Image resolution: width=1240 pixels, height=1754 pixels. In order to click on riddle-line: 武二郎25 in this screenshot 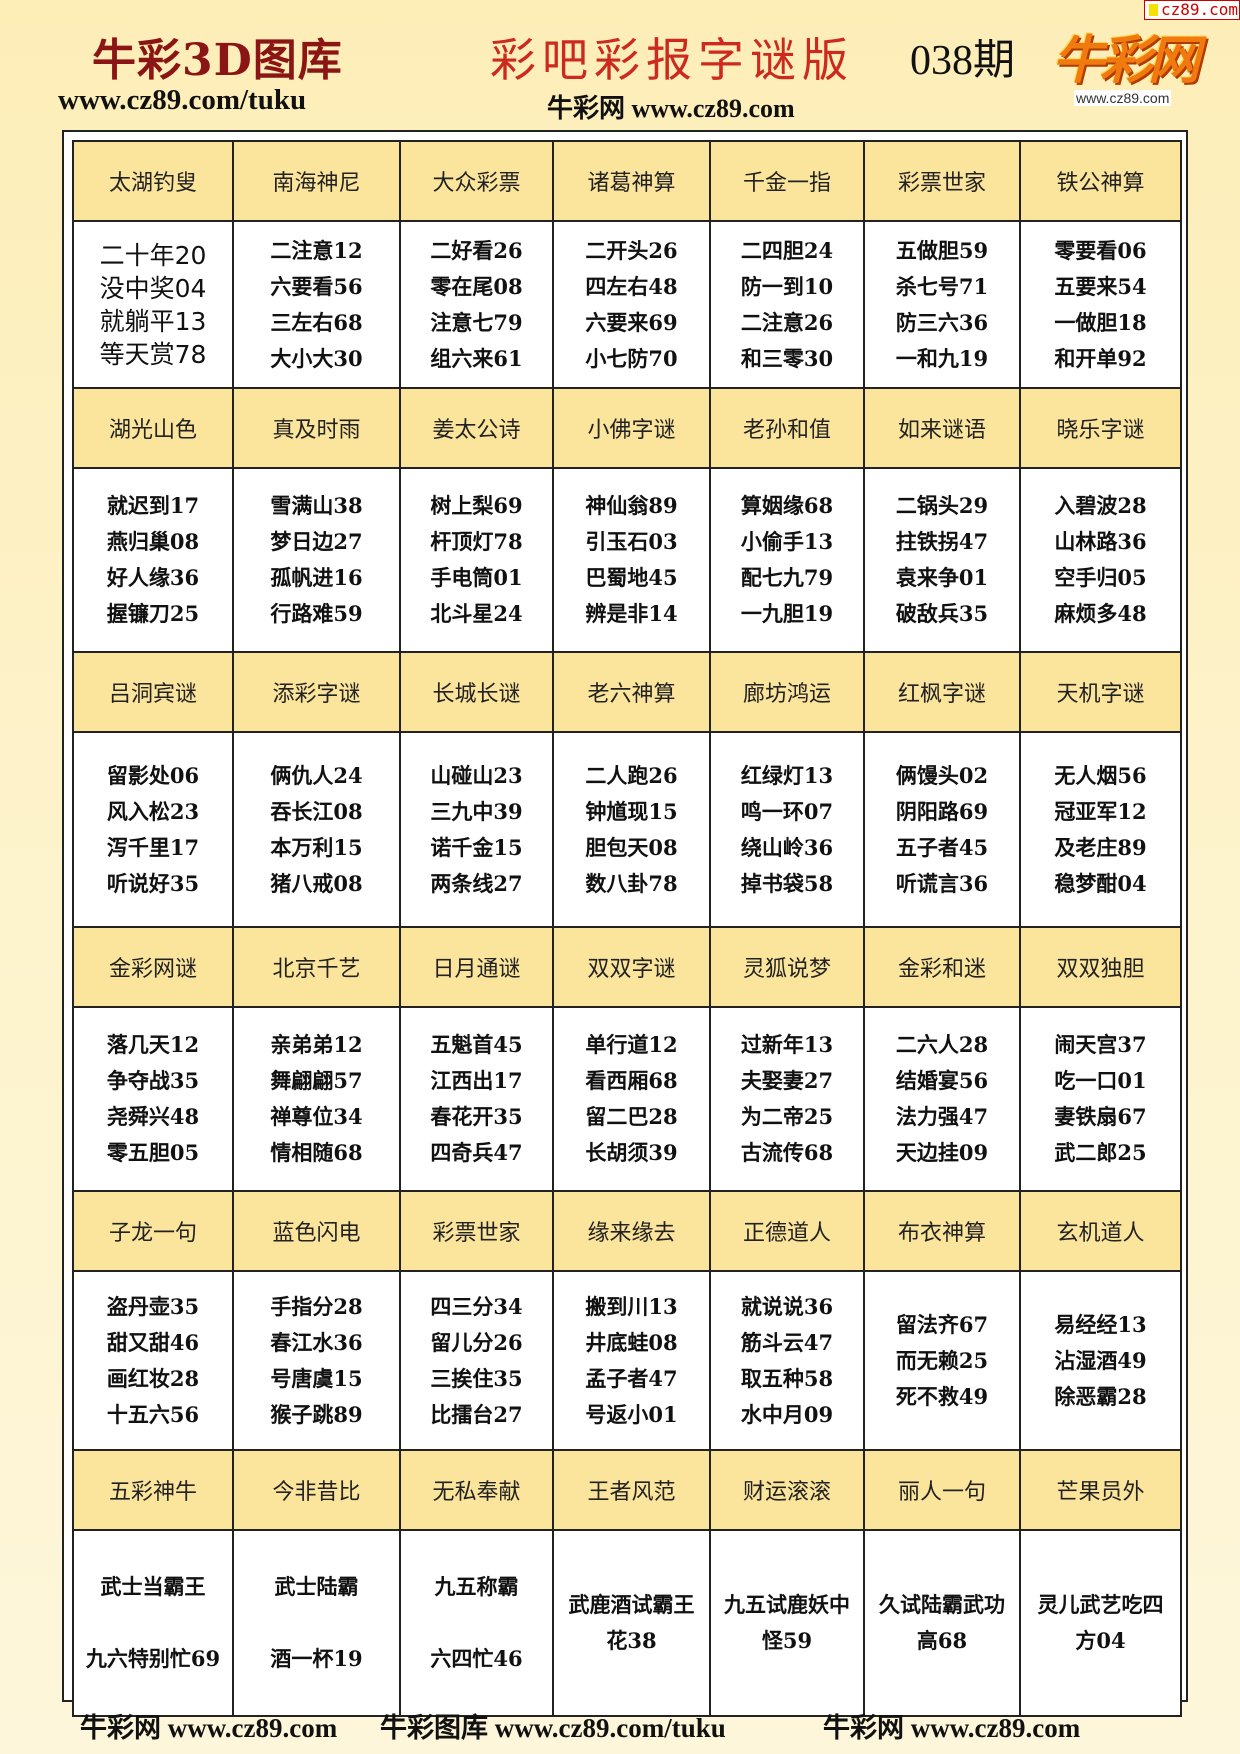, I will do `click(1100, 1152)`.